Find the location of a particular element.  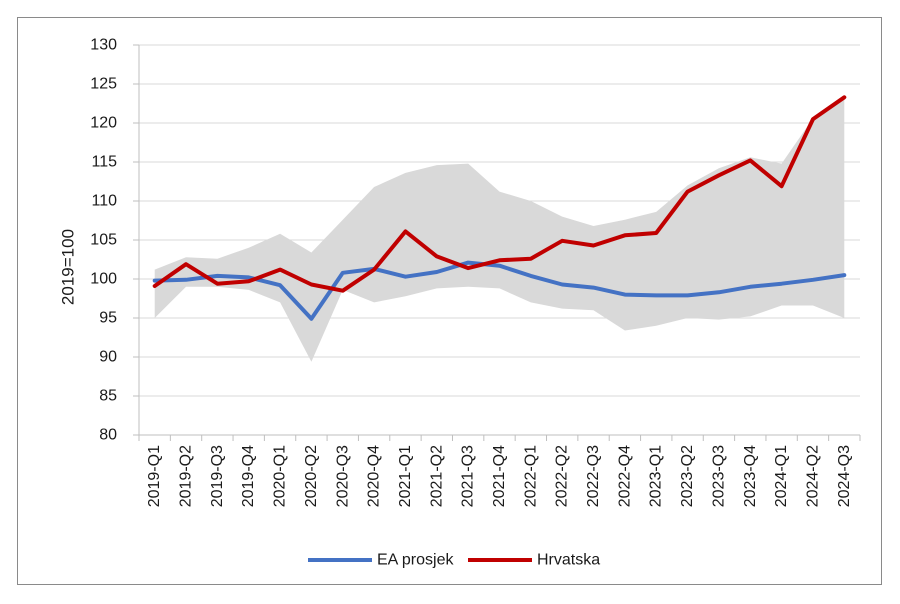

x-tick-label: 2024-Q2 is located at coordinates (813, 476).